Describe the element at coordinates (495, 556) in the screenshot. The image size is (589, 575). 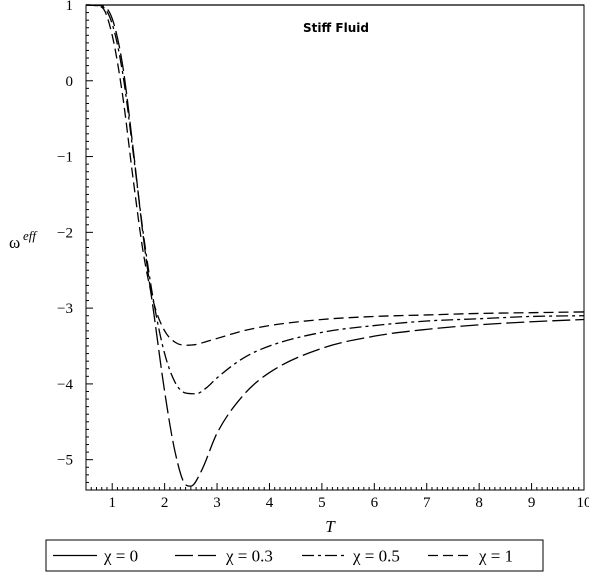
I see `legend-label-3: χ = 1` at that location.